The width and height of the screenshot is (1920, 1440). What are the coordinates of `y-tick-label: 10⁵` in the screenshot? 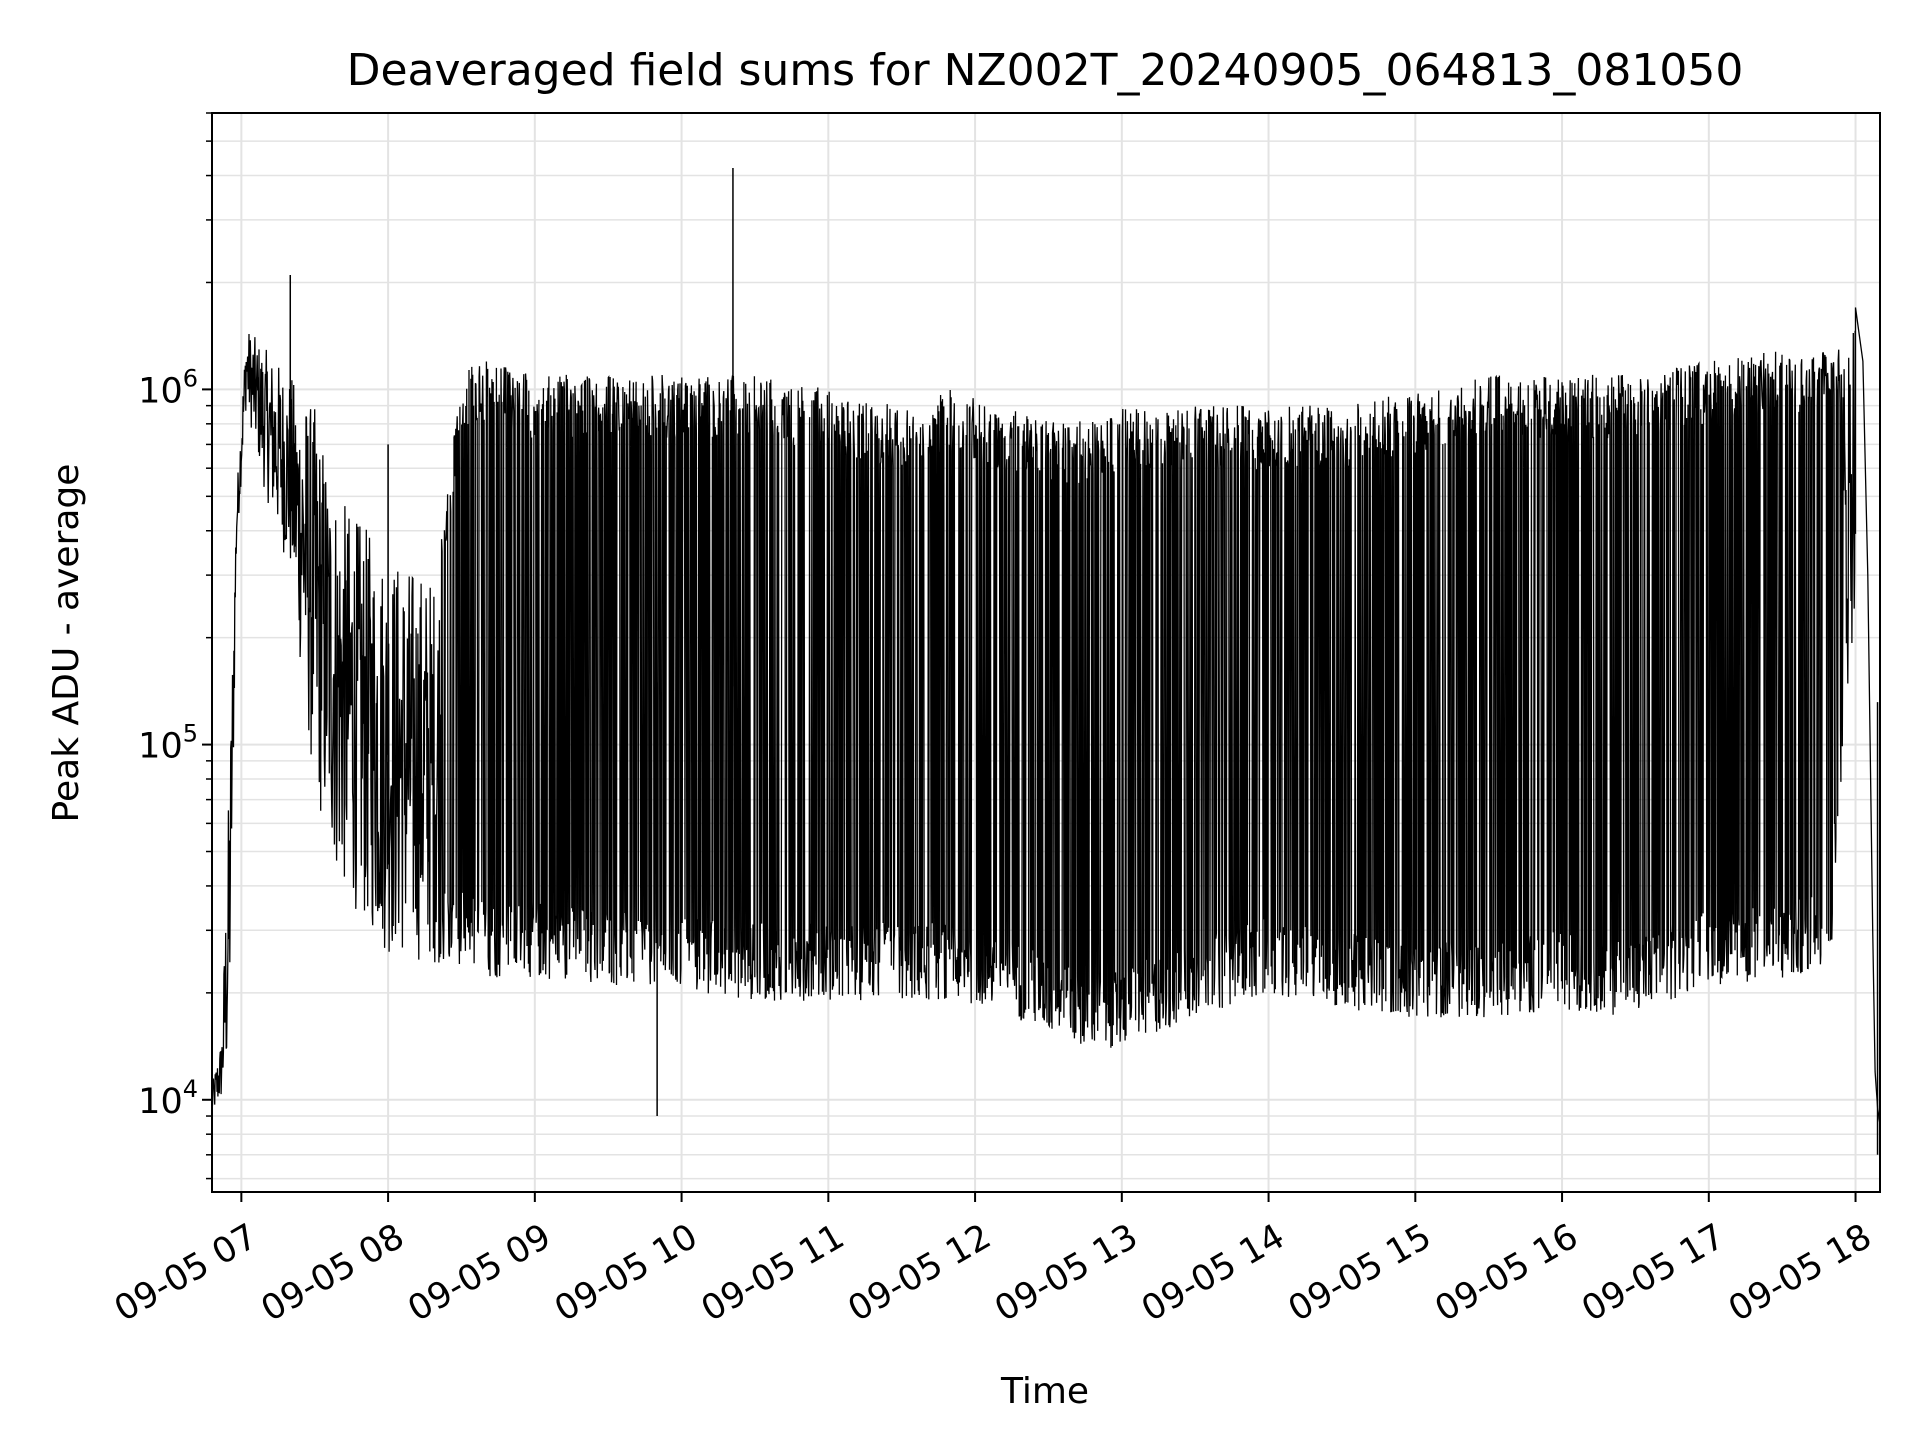 It's located at (168, 743).